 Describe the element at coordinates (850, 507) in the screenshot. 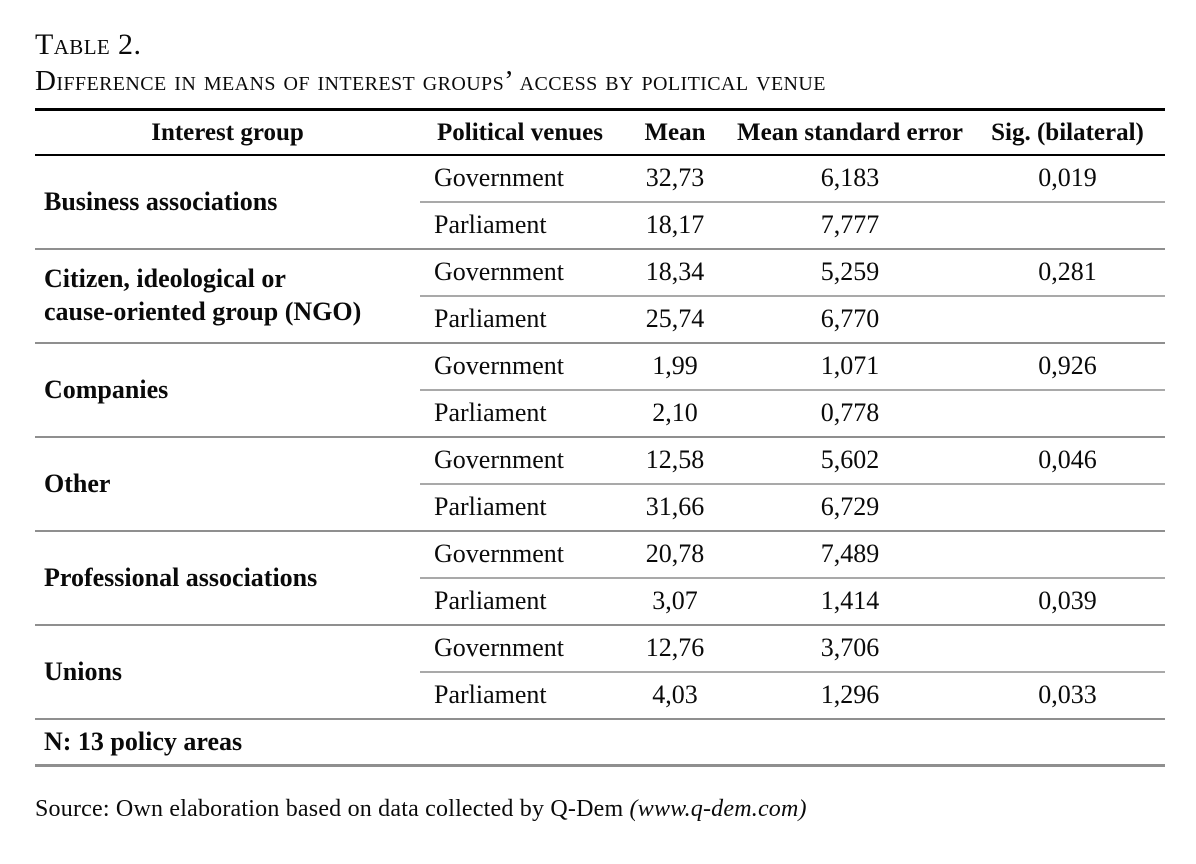

I see `se-cell: 6,729` at that location.